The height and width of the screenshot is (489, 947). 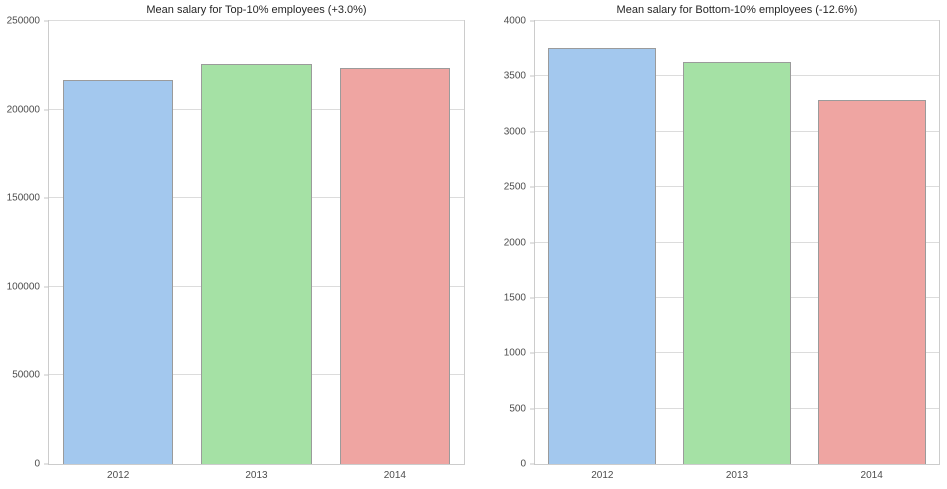 What do you see at coordinates (514, 353) in the screenshot?
I see `y-tick-label: 1000` at bounding box center [514, 353].